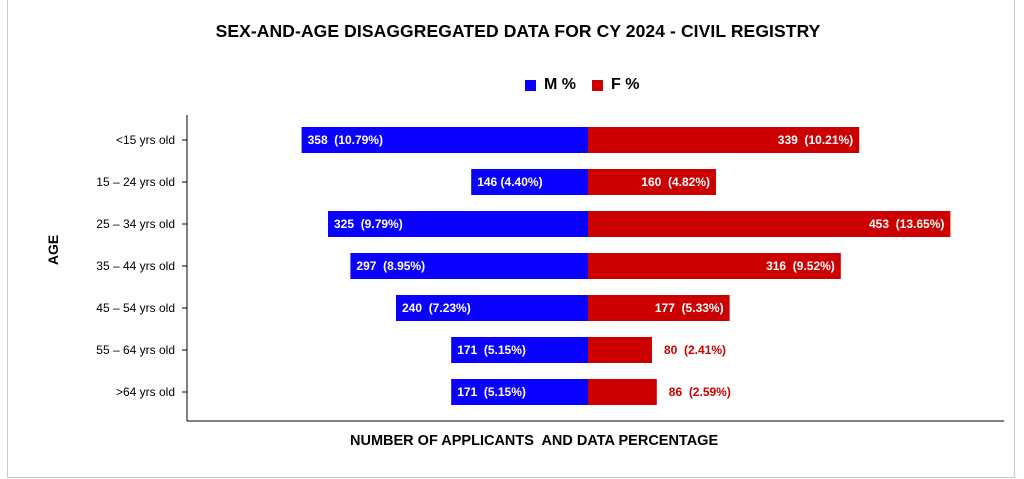 The image size is (1024, 479). What do you see at coordinates (135, 350) in the screenshot?
I see `y-tick-label: 55 – 64 yrs old` at bounding box center [135, 350].